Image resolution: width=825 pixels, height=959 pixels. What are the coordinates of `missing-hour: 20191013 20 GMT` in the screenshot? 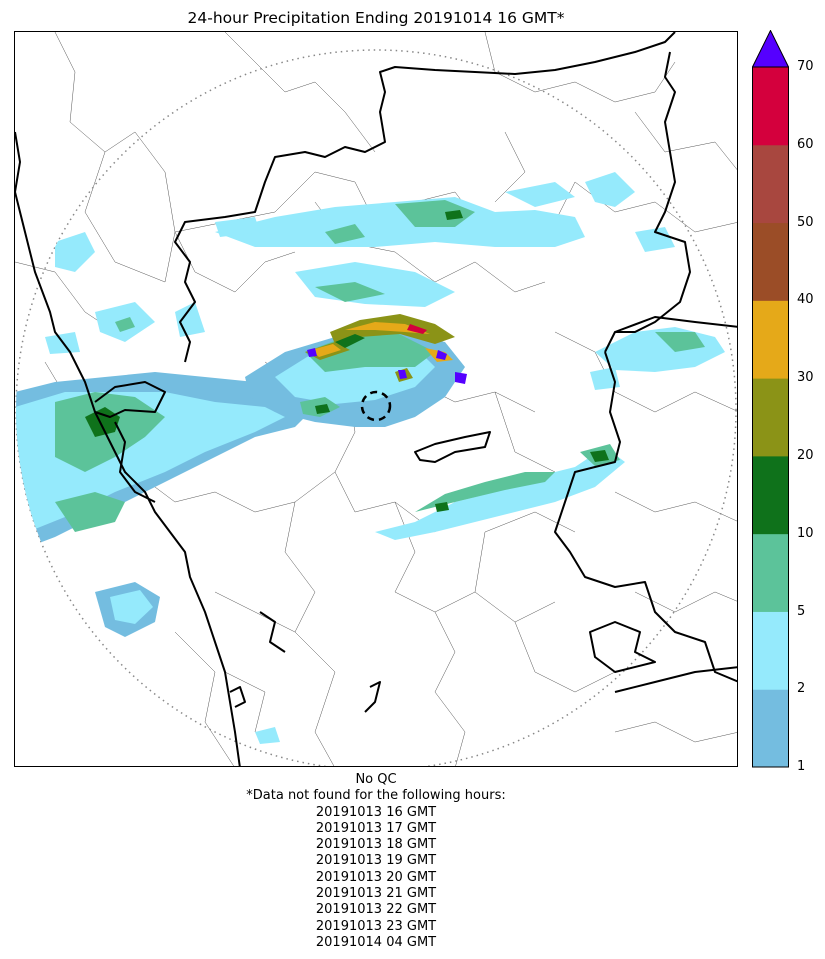 It's located at (376, 877).